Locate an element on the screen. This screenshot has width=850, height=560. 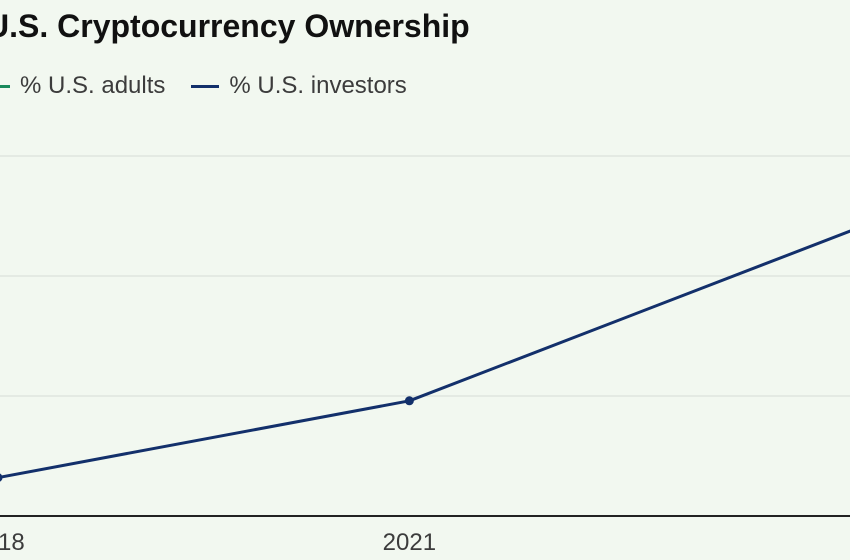
legend-label-adults: % U.S. adults is located at coordinates (93, 85).